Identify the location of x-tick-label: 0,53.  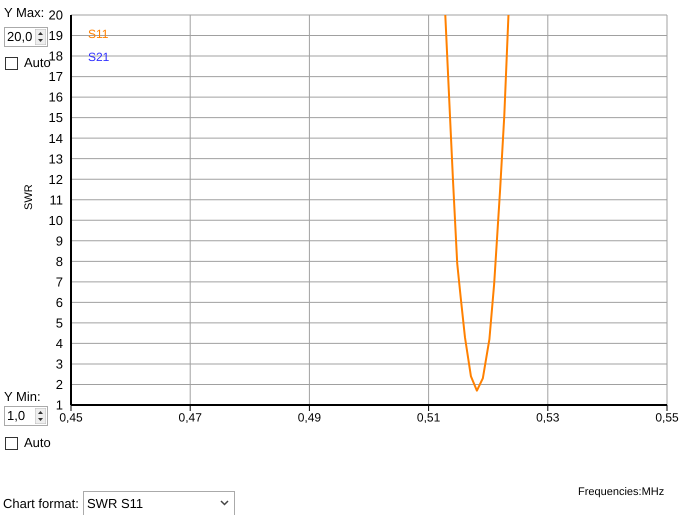
(548, 417).